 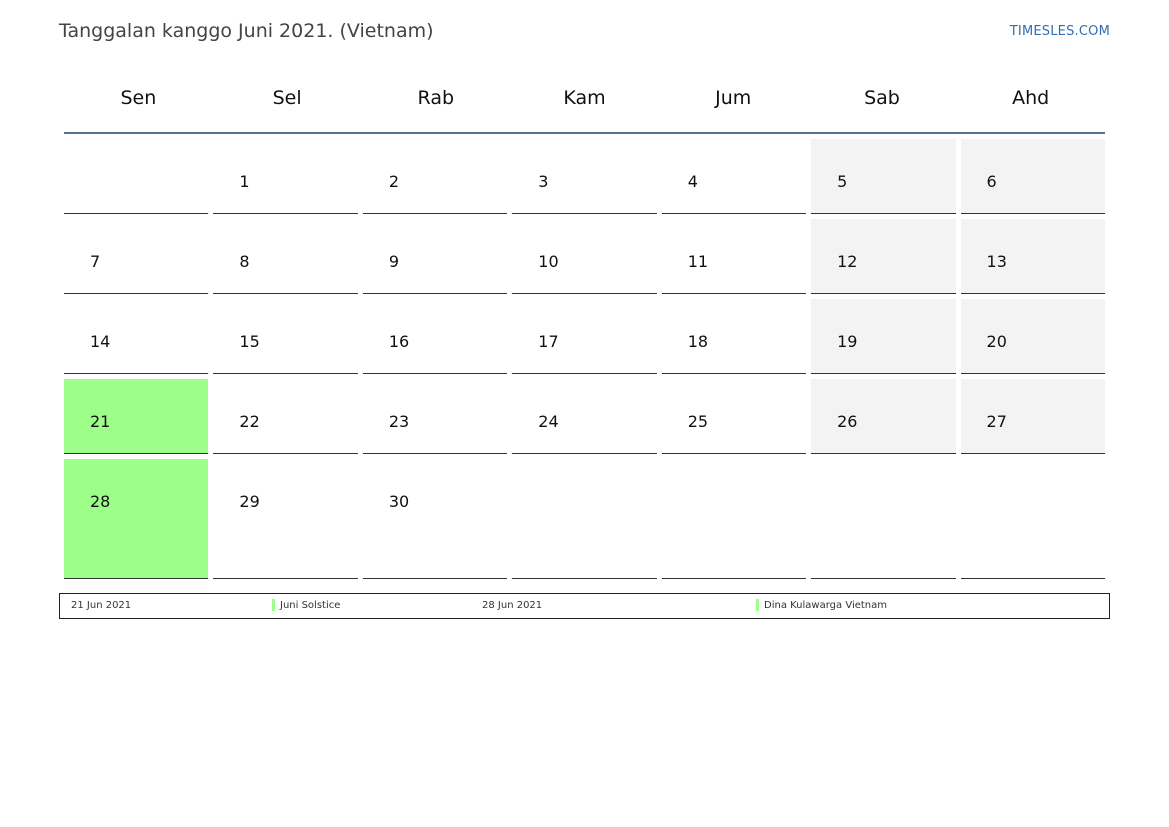 What do you see at coordinates (249, 341) in the screenshot?
I see `day-number: 15` at bounding box center [249, 341].